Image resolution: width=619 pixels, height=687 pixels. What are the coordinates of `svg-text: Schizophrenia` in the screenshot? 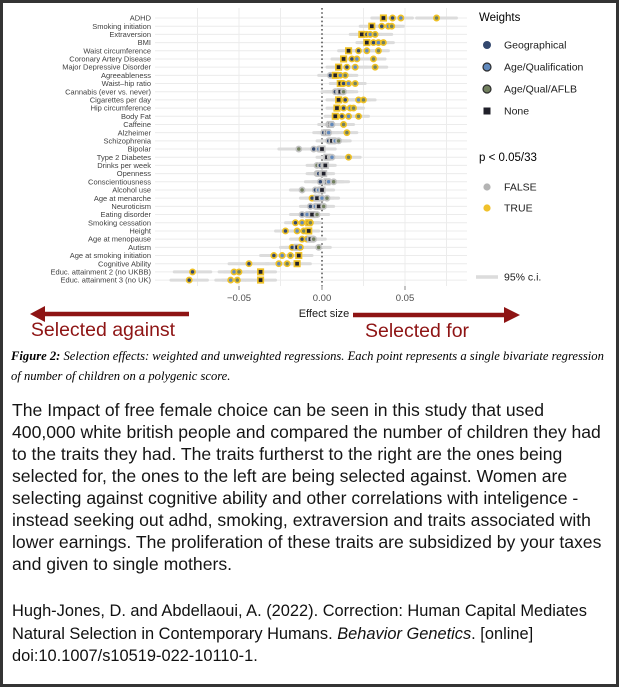 It's located at (127, 140).